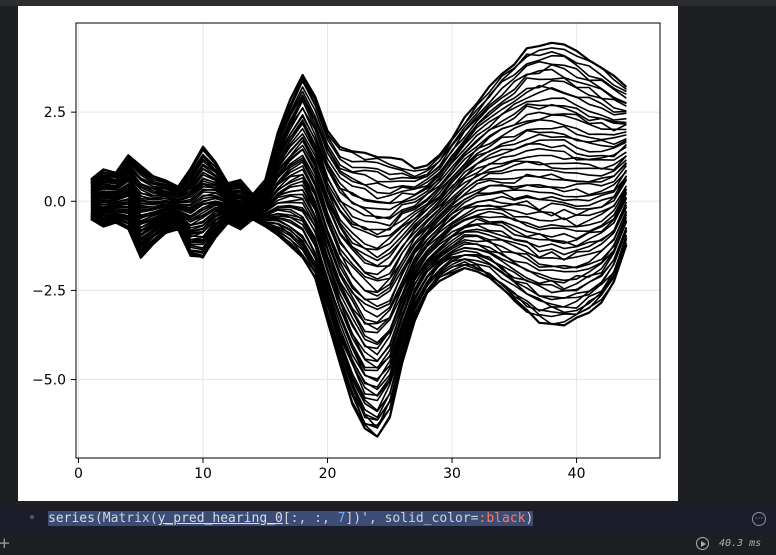  Describe the element at coordinates (702, 543) in the screenshot. I see `play-circle-icon` at that location.